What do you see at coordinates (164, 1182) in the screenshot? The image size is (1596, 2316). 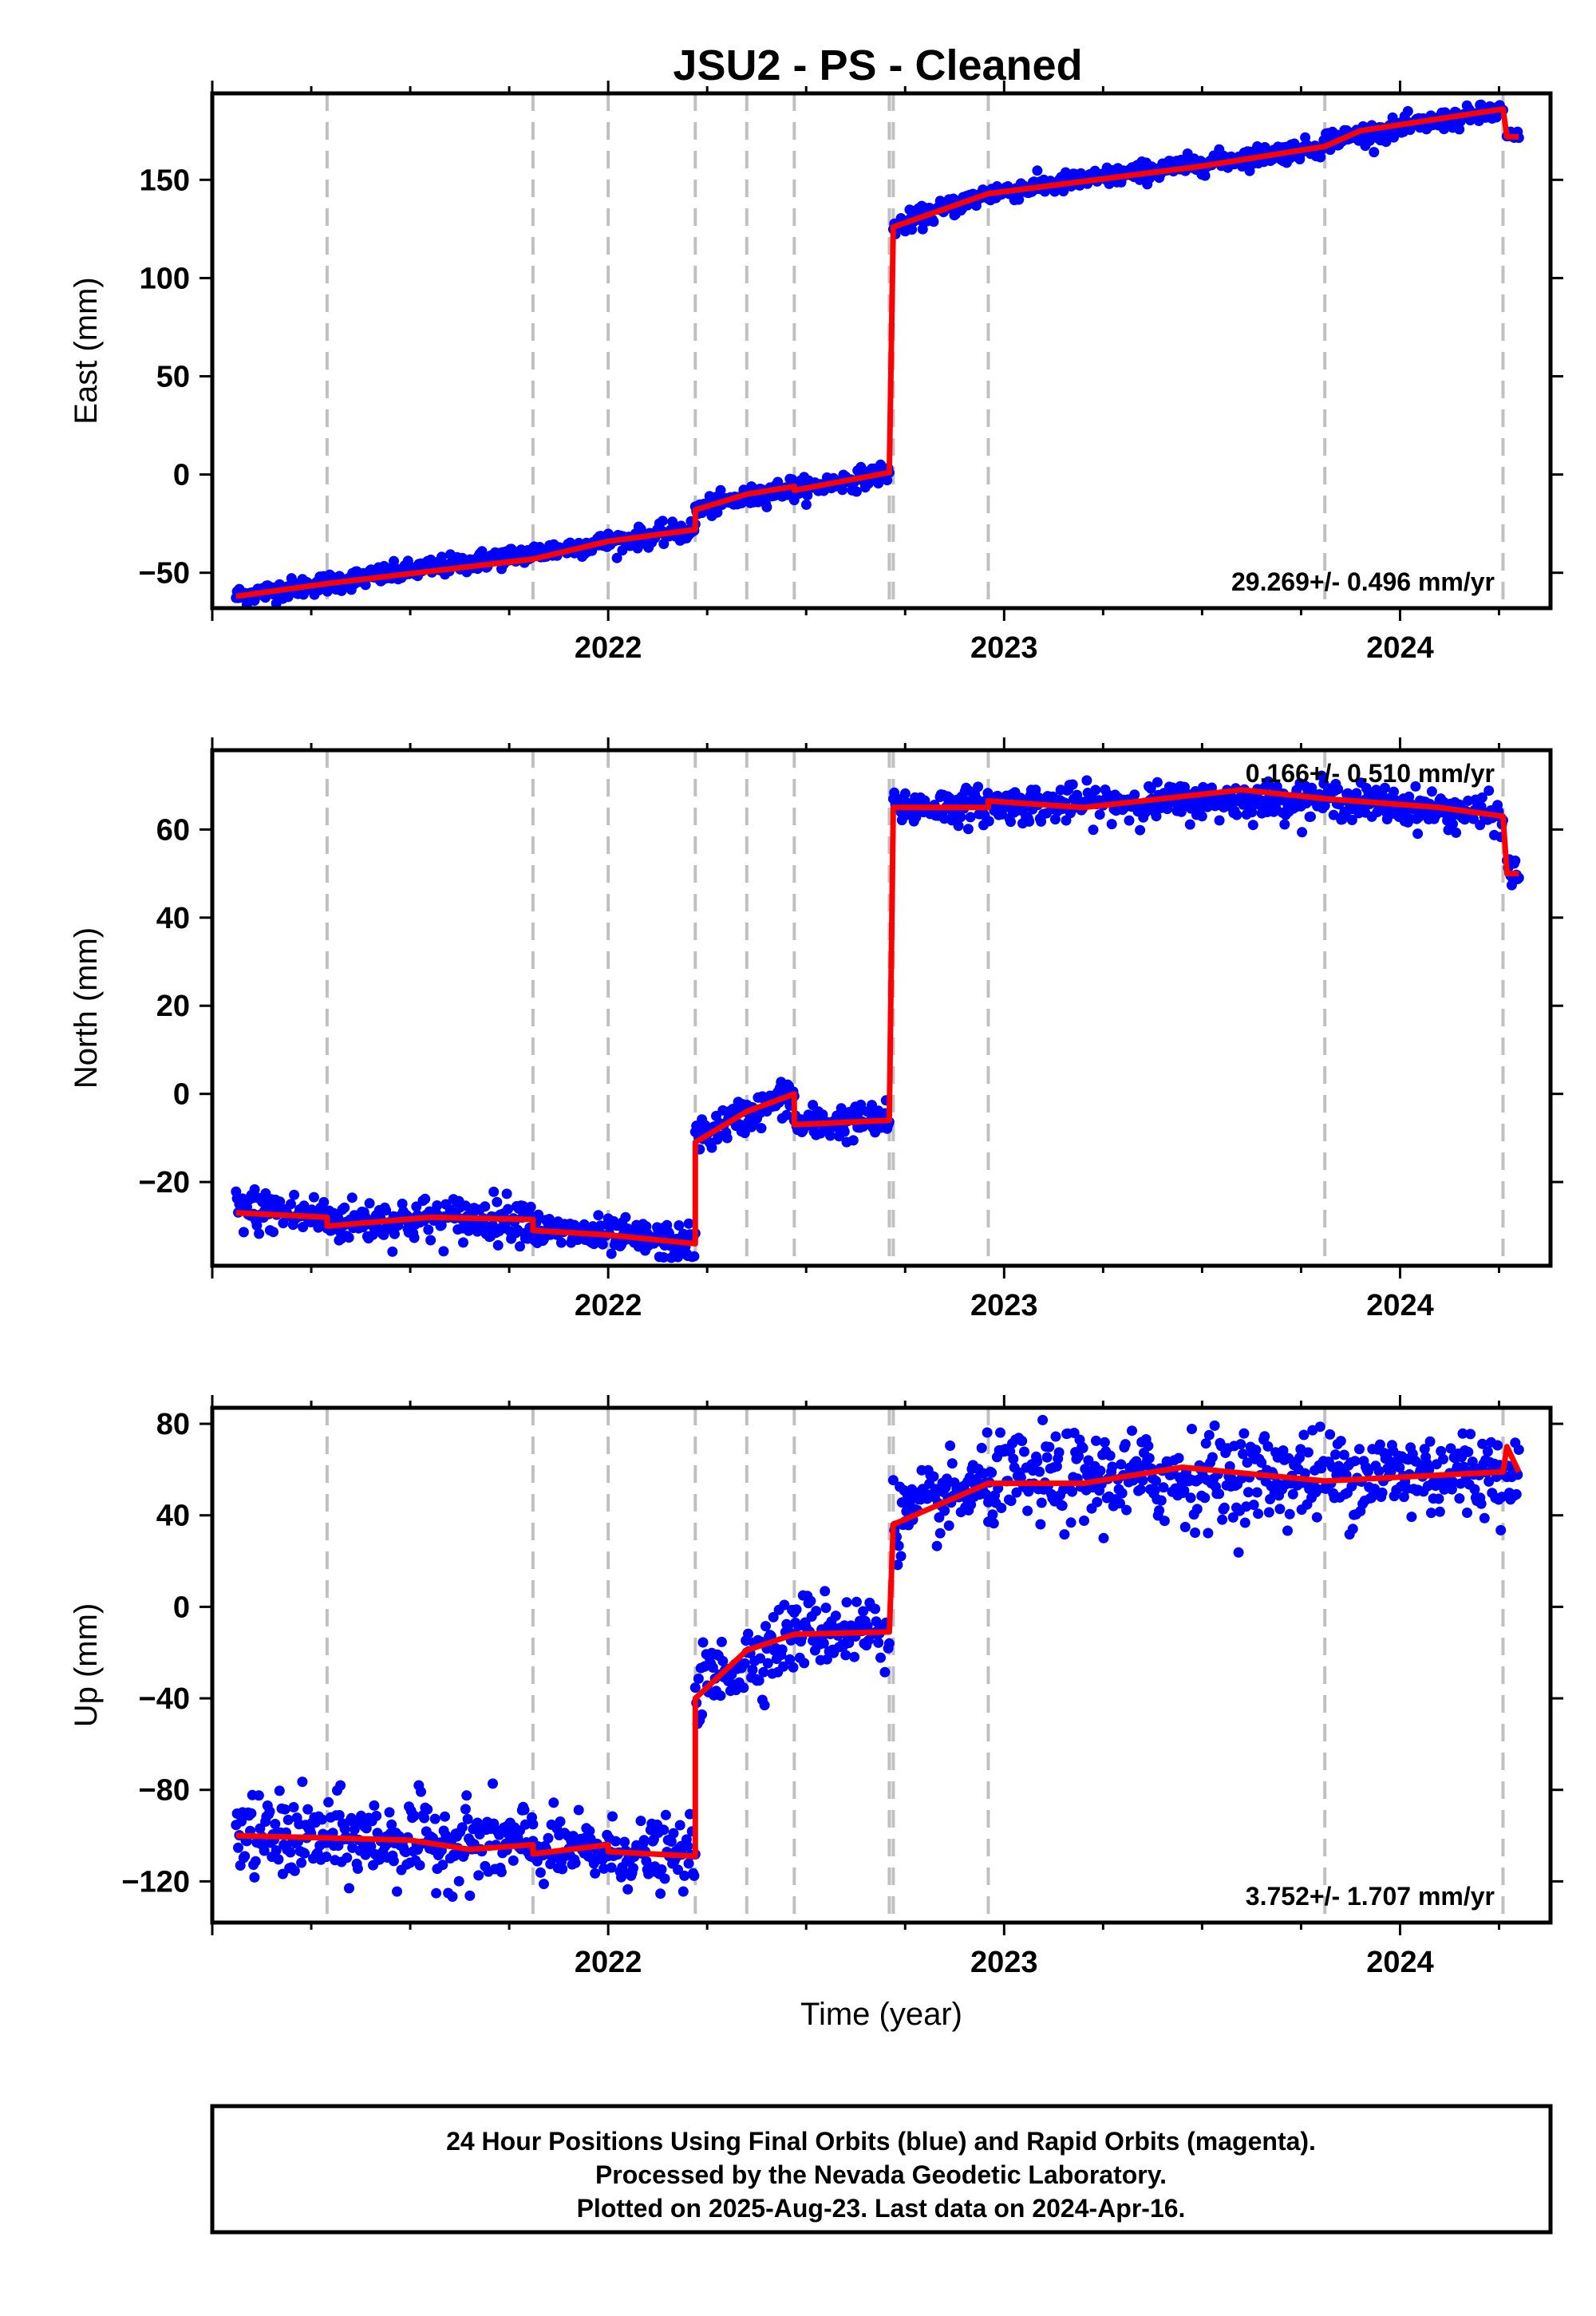 I see `north-y-tick-label: −20` at bounding box center [164, 1182].